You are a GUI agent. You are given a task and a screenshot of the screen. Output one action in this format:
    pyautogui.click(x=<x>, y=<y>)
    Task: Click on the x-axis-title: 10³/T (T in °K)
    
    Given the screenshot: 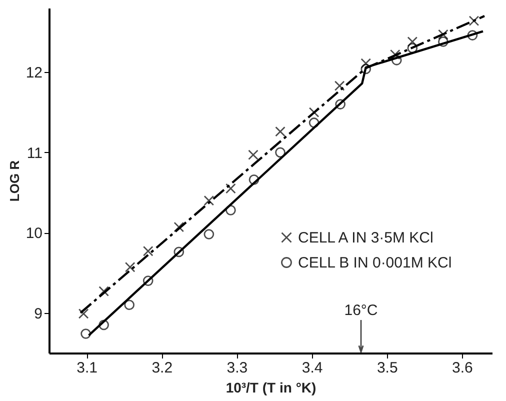 What is the action you would take?
    pyautogui.click(x=271, y=388)
    